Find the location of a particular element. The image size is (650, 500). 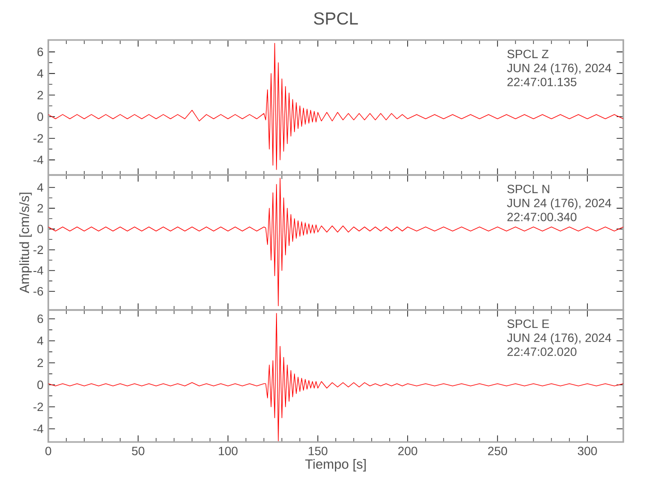

chart-title: SPCL is located at coordinates (336, 18).